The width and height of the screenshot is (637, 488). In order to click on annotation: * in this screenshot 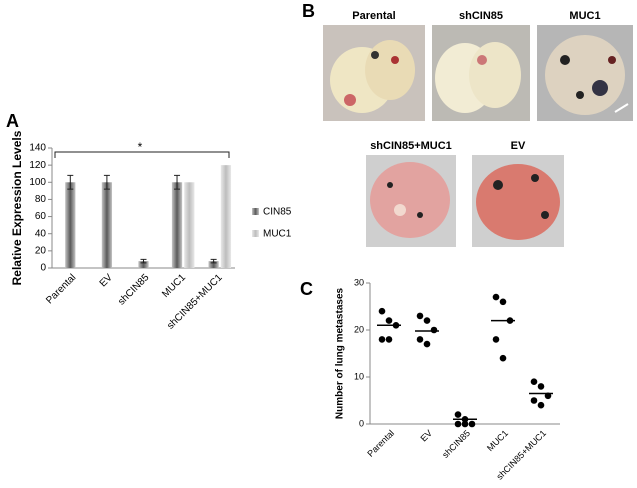, I will do `click(140, 147)`.